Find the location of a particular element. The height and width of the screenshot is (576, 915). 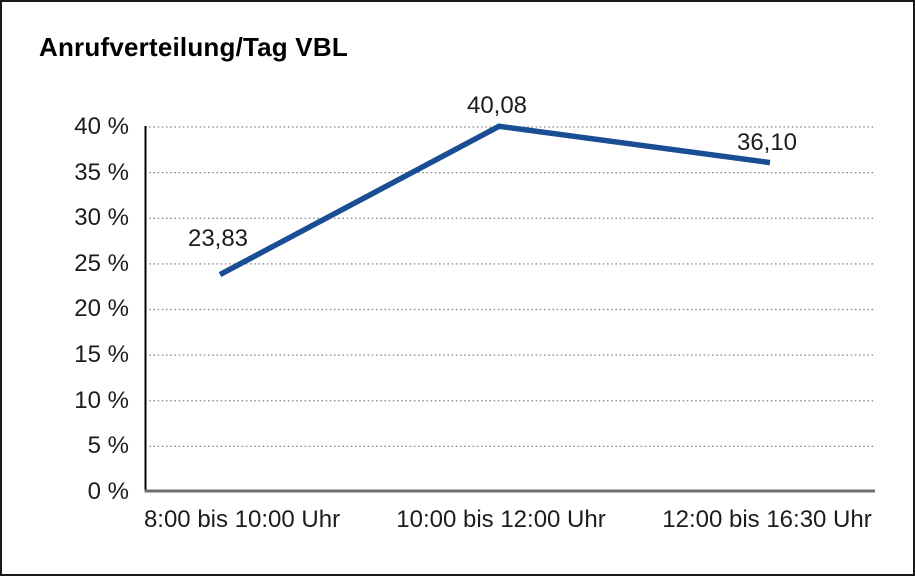

y-tick-label-10: 10 % is located at coordinates (101, 400).